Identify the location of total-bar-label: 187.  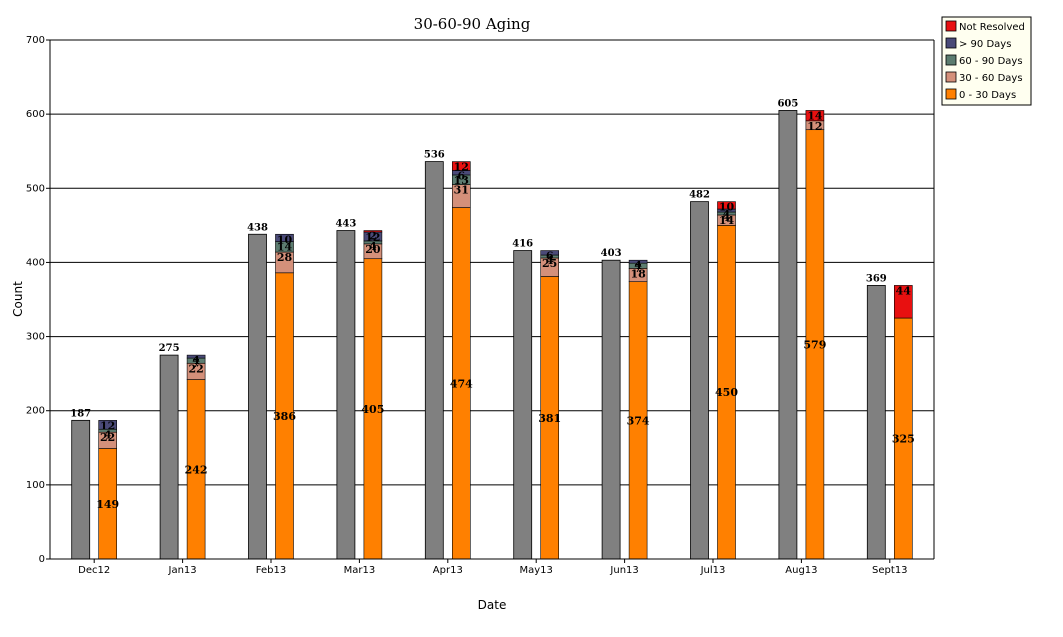
(80, 413).